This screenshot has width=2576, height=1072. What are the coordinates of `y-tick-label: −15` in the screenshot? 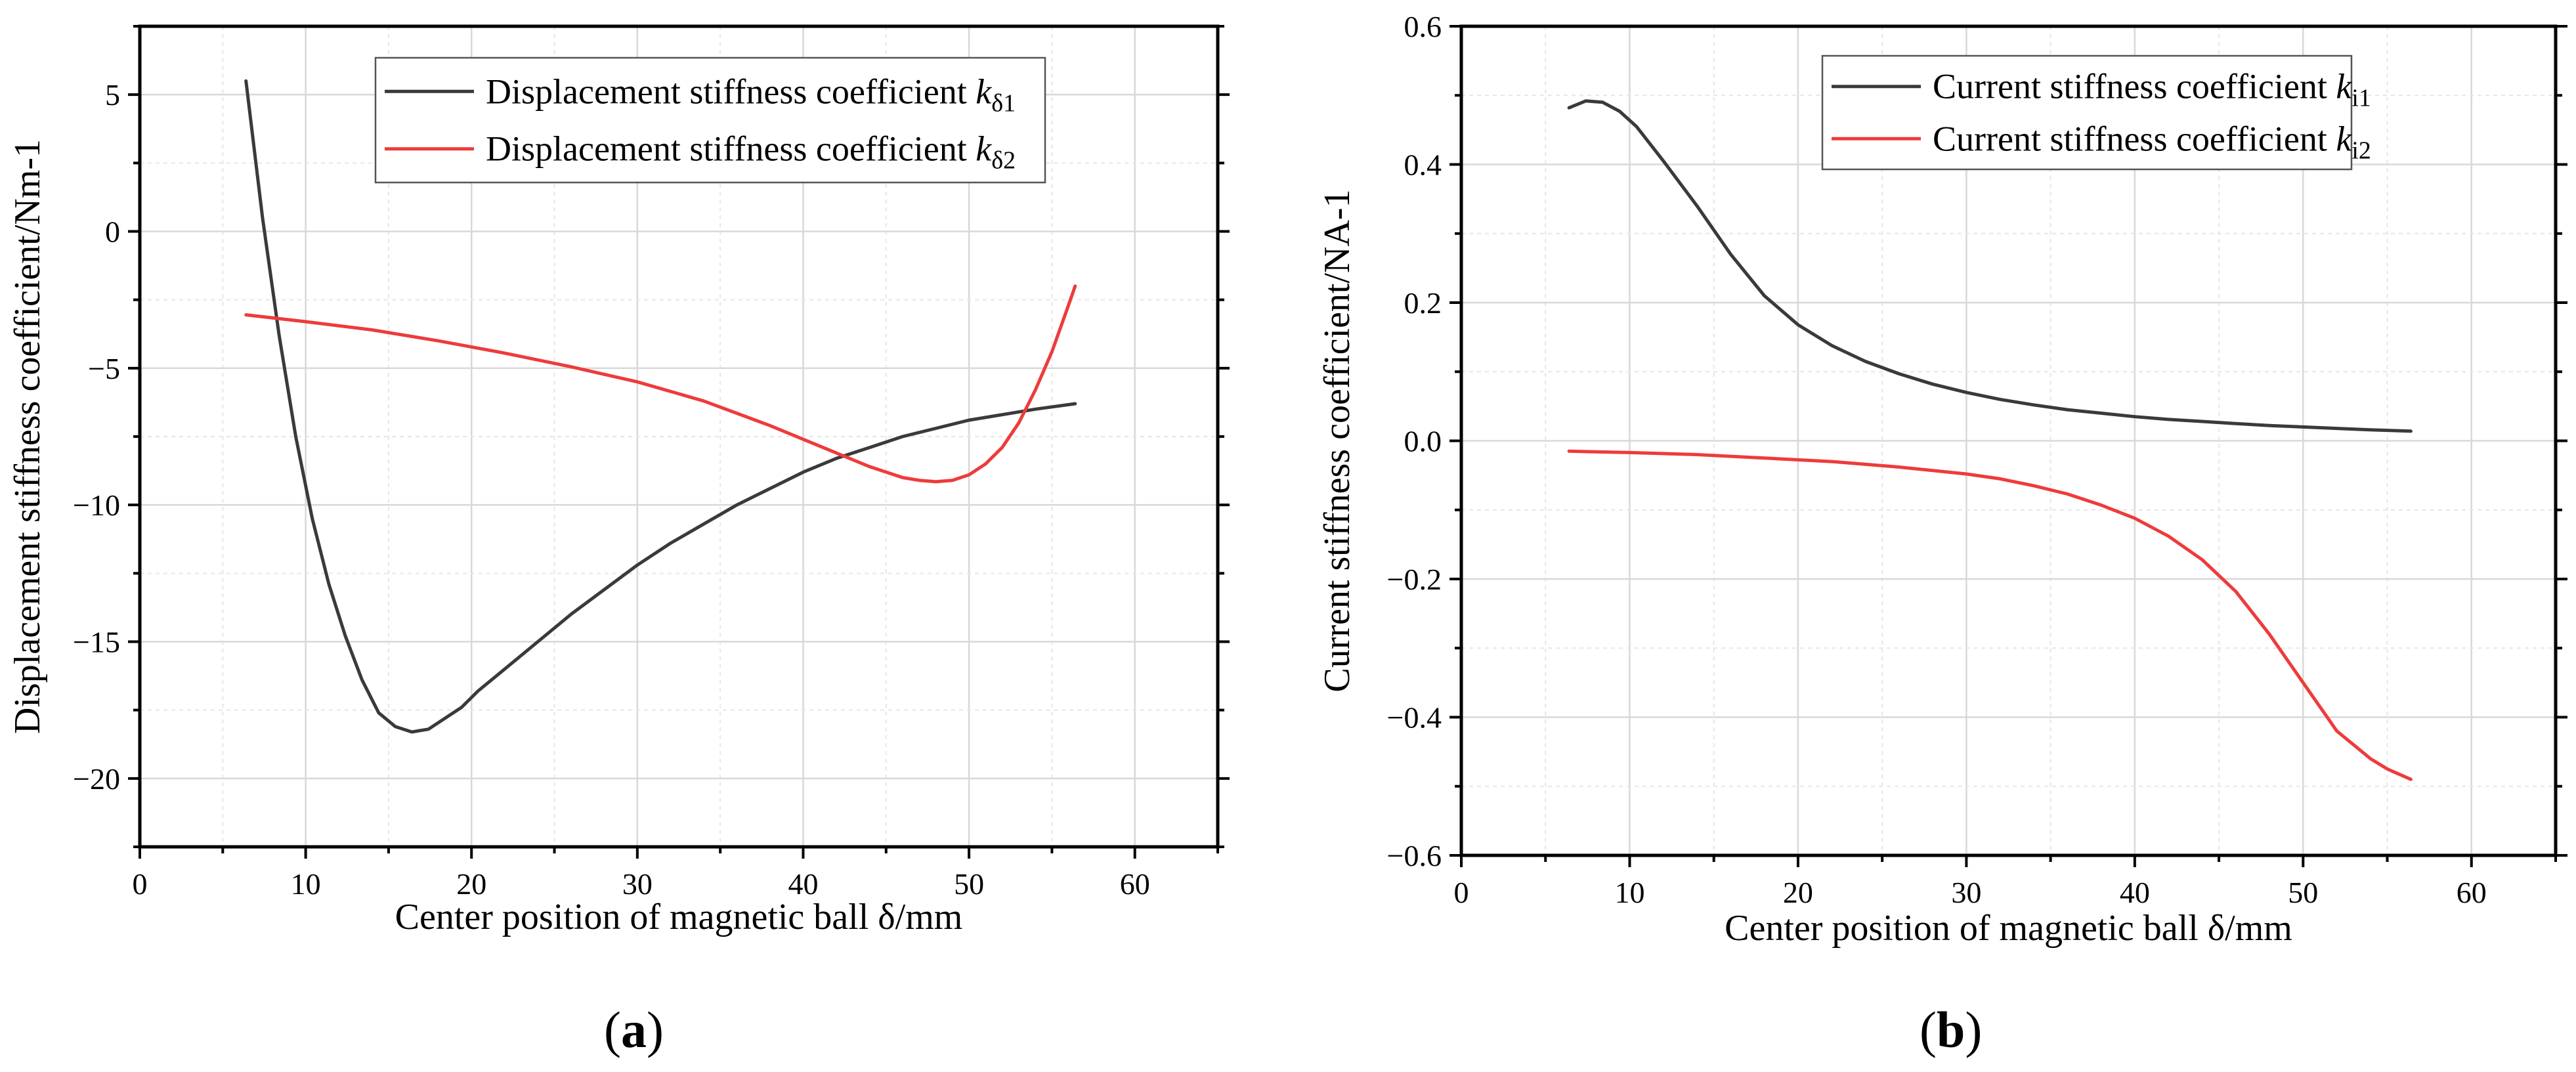 It's located at (96, 642).